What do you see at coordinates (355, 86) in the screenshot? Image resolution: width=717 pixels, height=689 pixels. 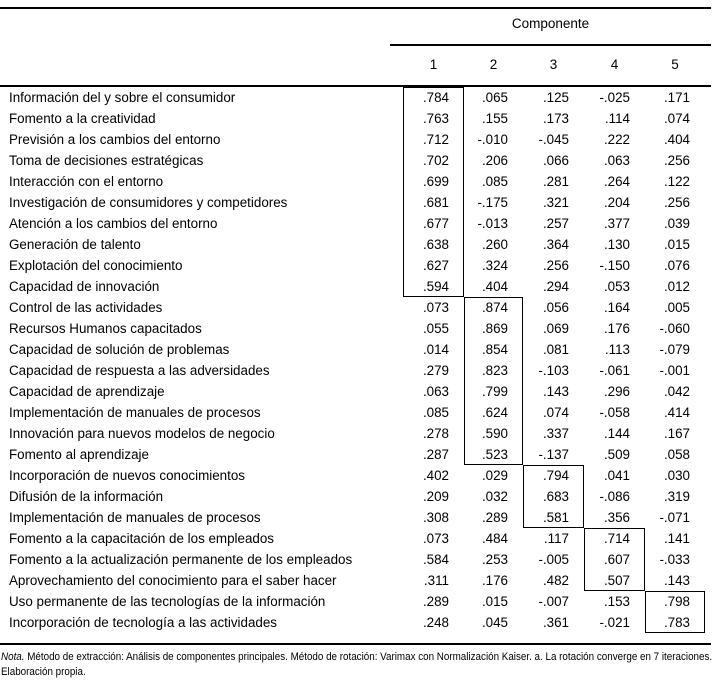 I see `header-divider-rule` at bounding box center [355, 86].